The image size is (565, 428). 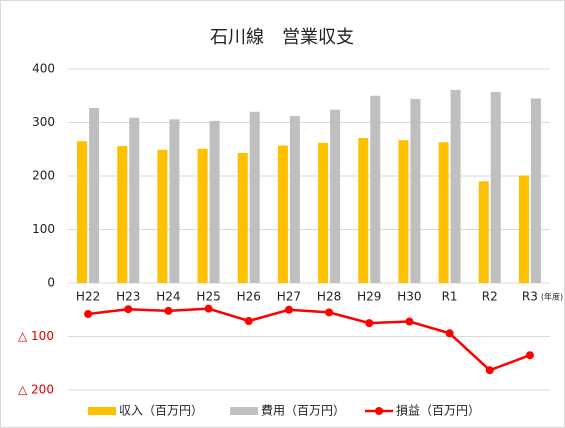 What do you see at coordinates (208, 297) in the screenshot?
I see `x-tick-label: H25` at bounding box center [208, 297].